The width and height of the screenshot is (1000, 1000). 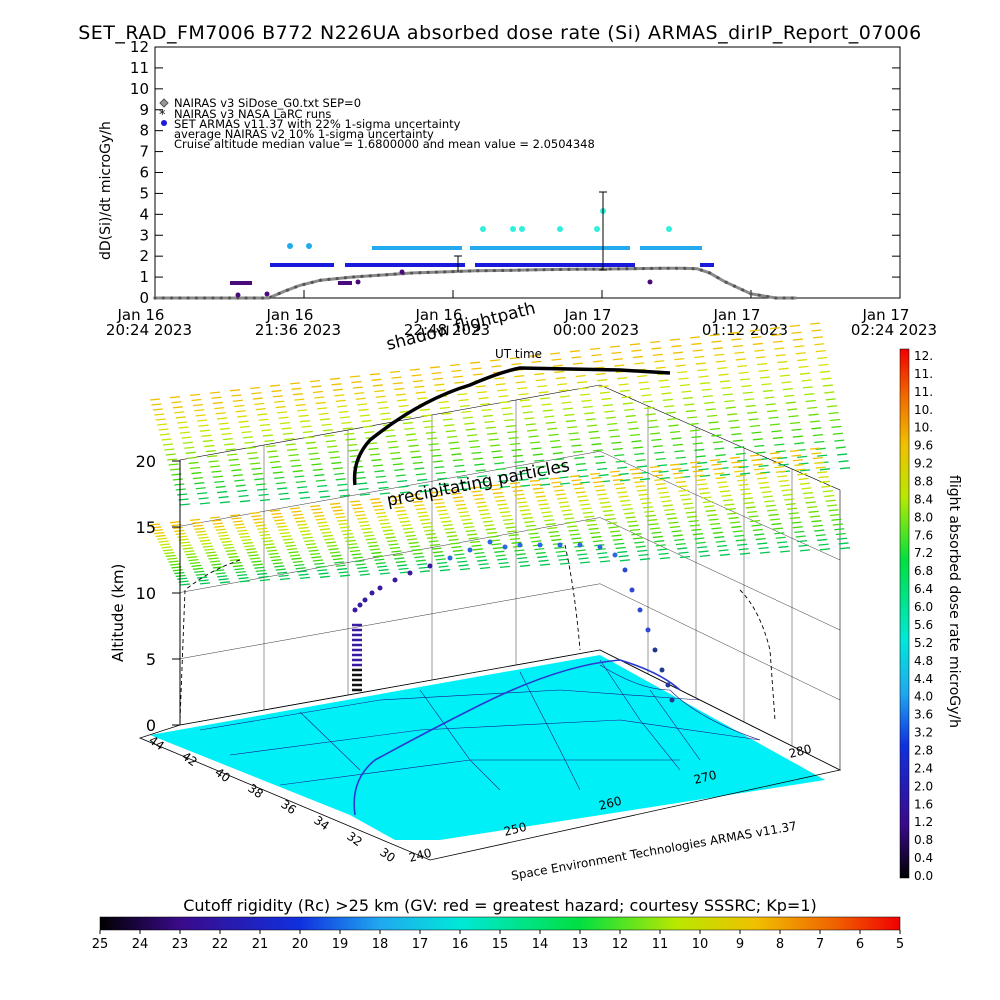 What do you see at coordinates (923, 786) in the screenshot?
I see `colorbar-tick-label: 2.0` at bounding box center [923, 786].